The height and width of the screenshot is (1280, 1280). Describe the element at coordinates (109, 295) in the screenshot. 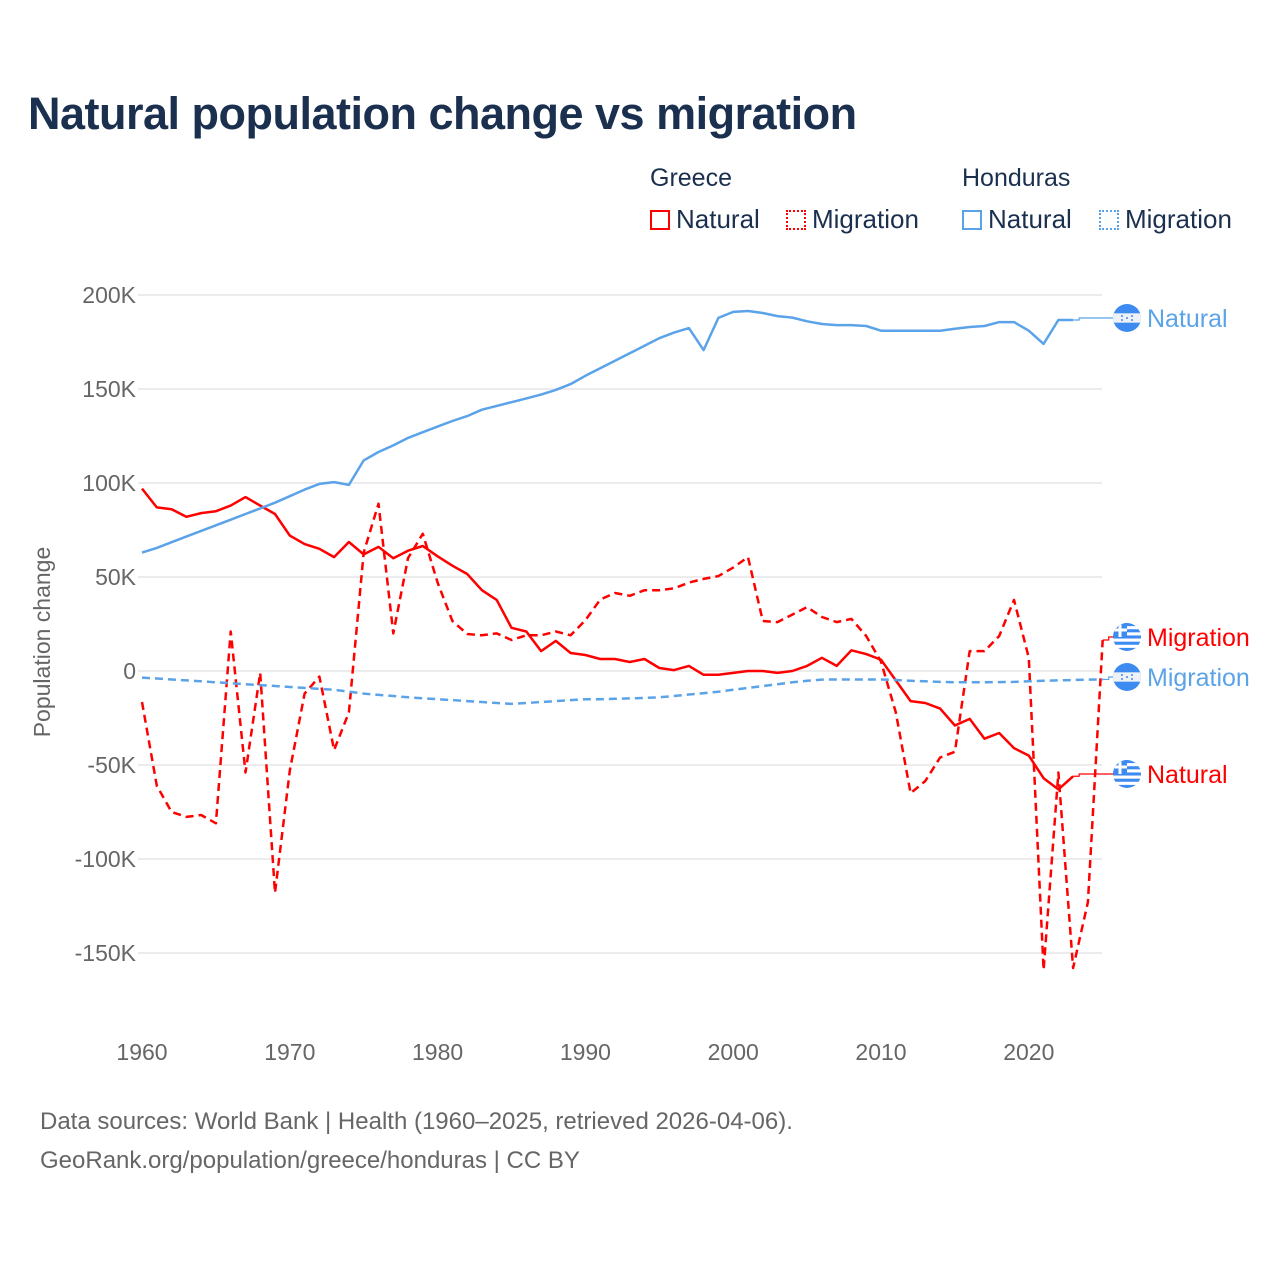

I see `y-tick-label: 200K` at that location.